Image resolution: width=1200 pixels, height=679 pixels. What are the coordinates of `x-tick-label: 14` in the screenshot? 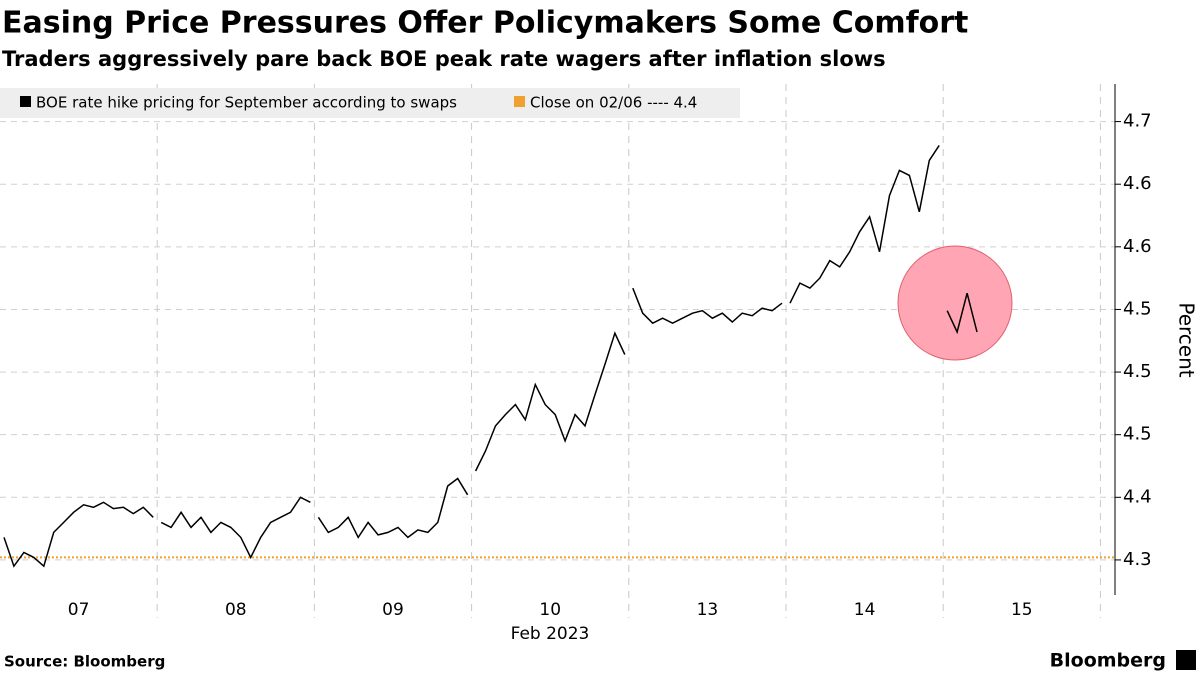 It's located at (865, 610).